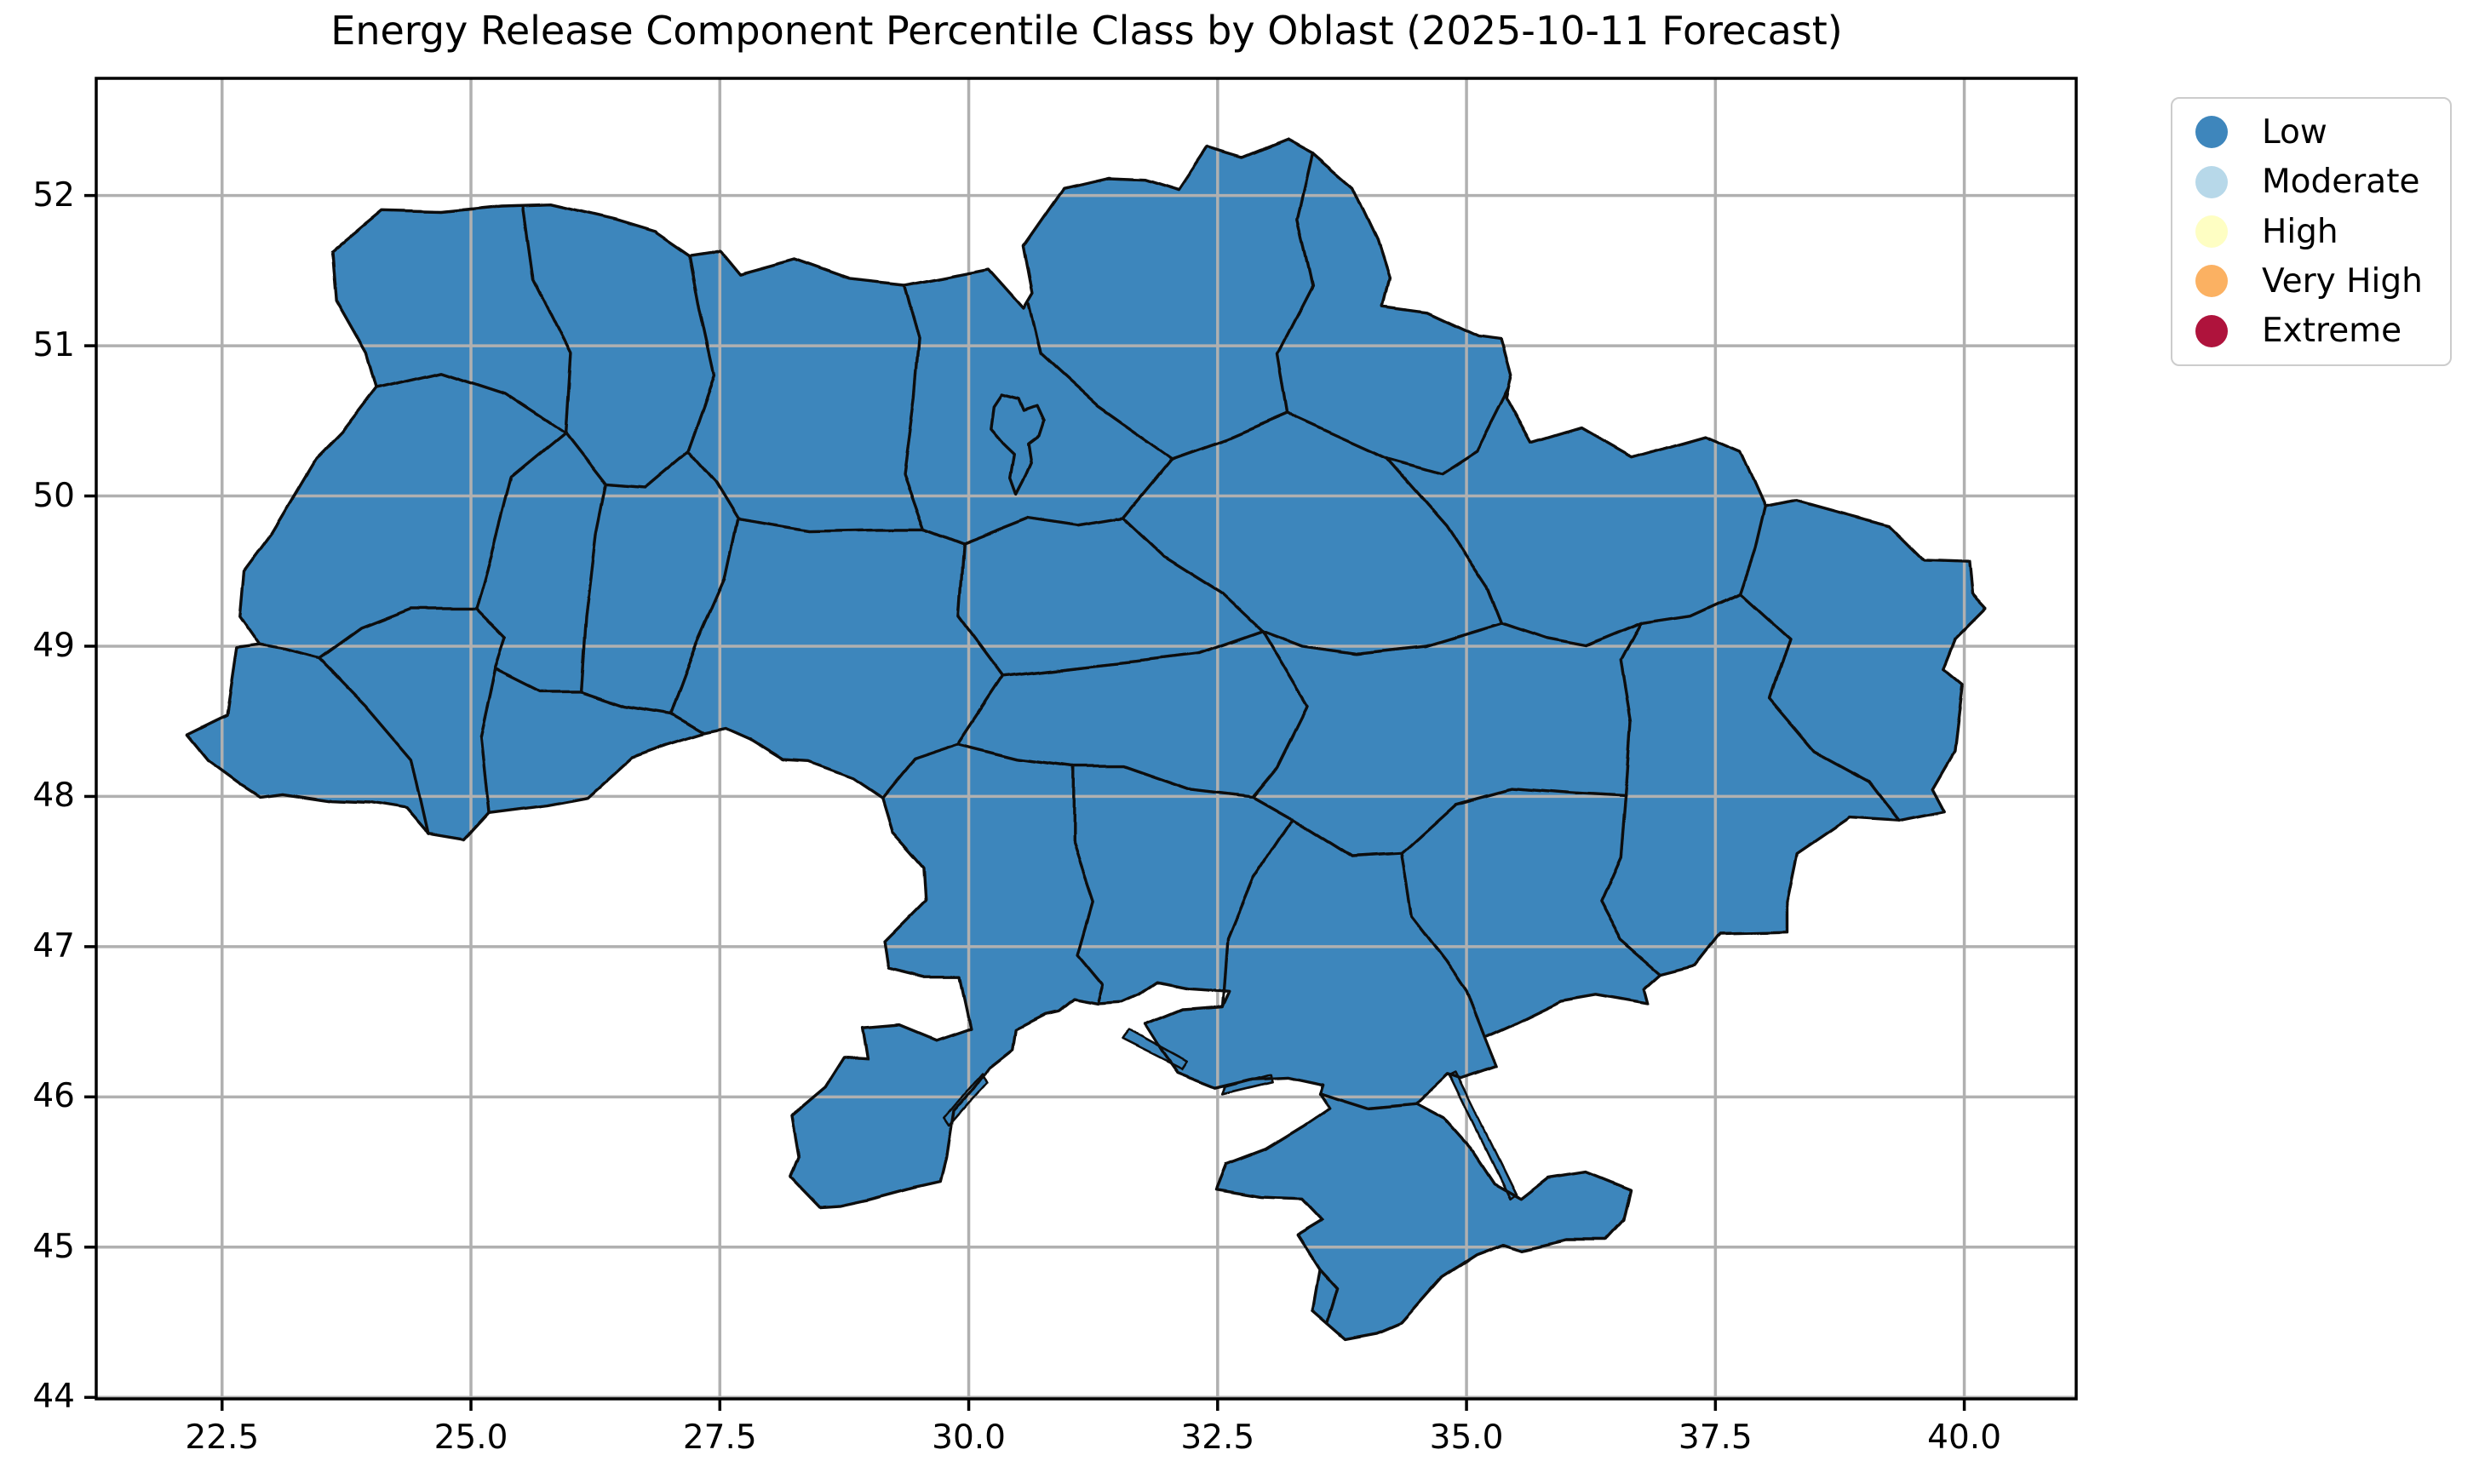  Describe the element at coordinates (53, 1397) in the screenshot. I see `y-tick-label: 44` at that location.